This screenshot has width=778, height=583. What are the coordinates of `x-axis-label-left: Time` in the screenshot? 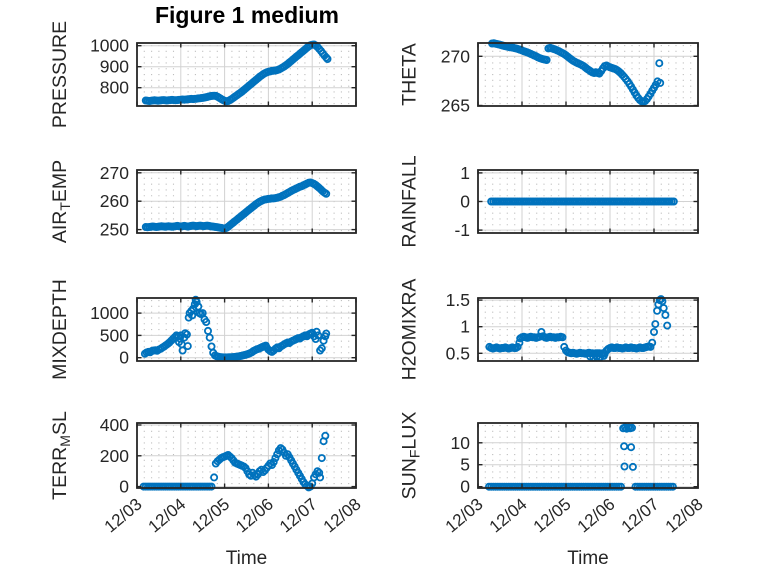 It's located at (246, 558).